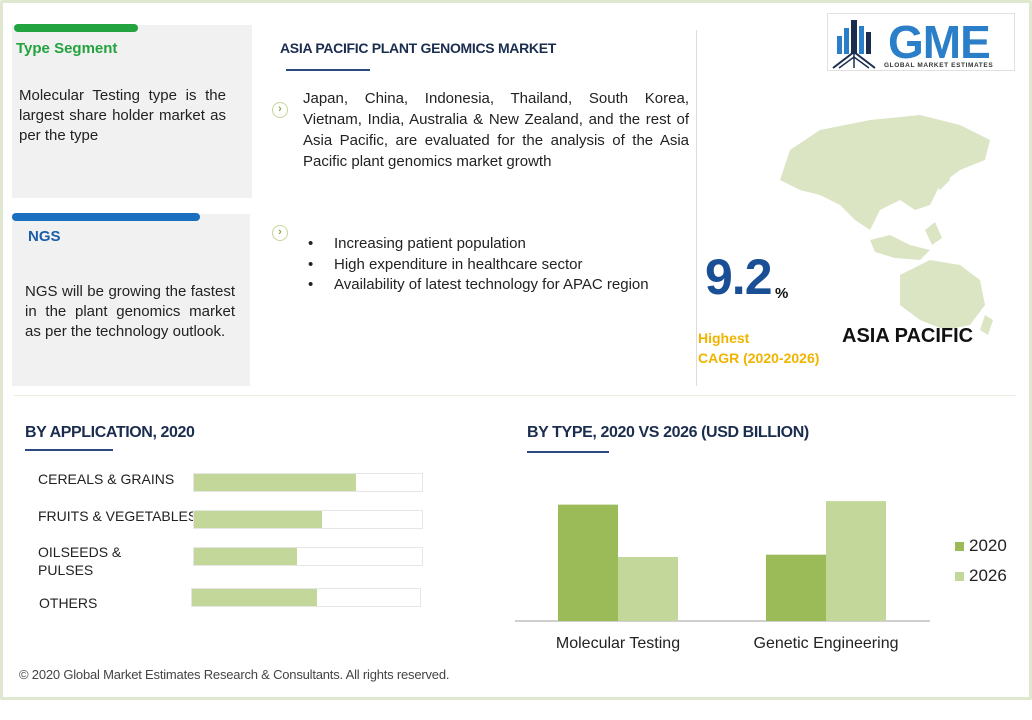 The width and height of the screenshot is (1032, 720). Describe the element at coordinates (106, 479) in the screenshot. I see `app-label-cereals: CEREALS & GRAINS` at that location.